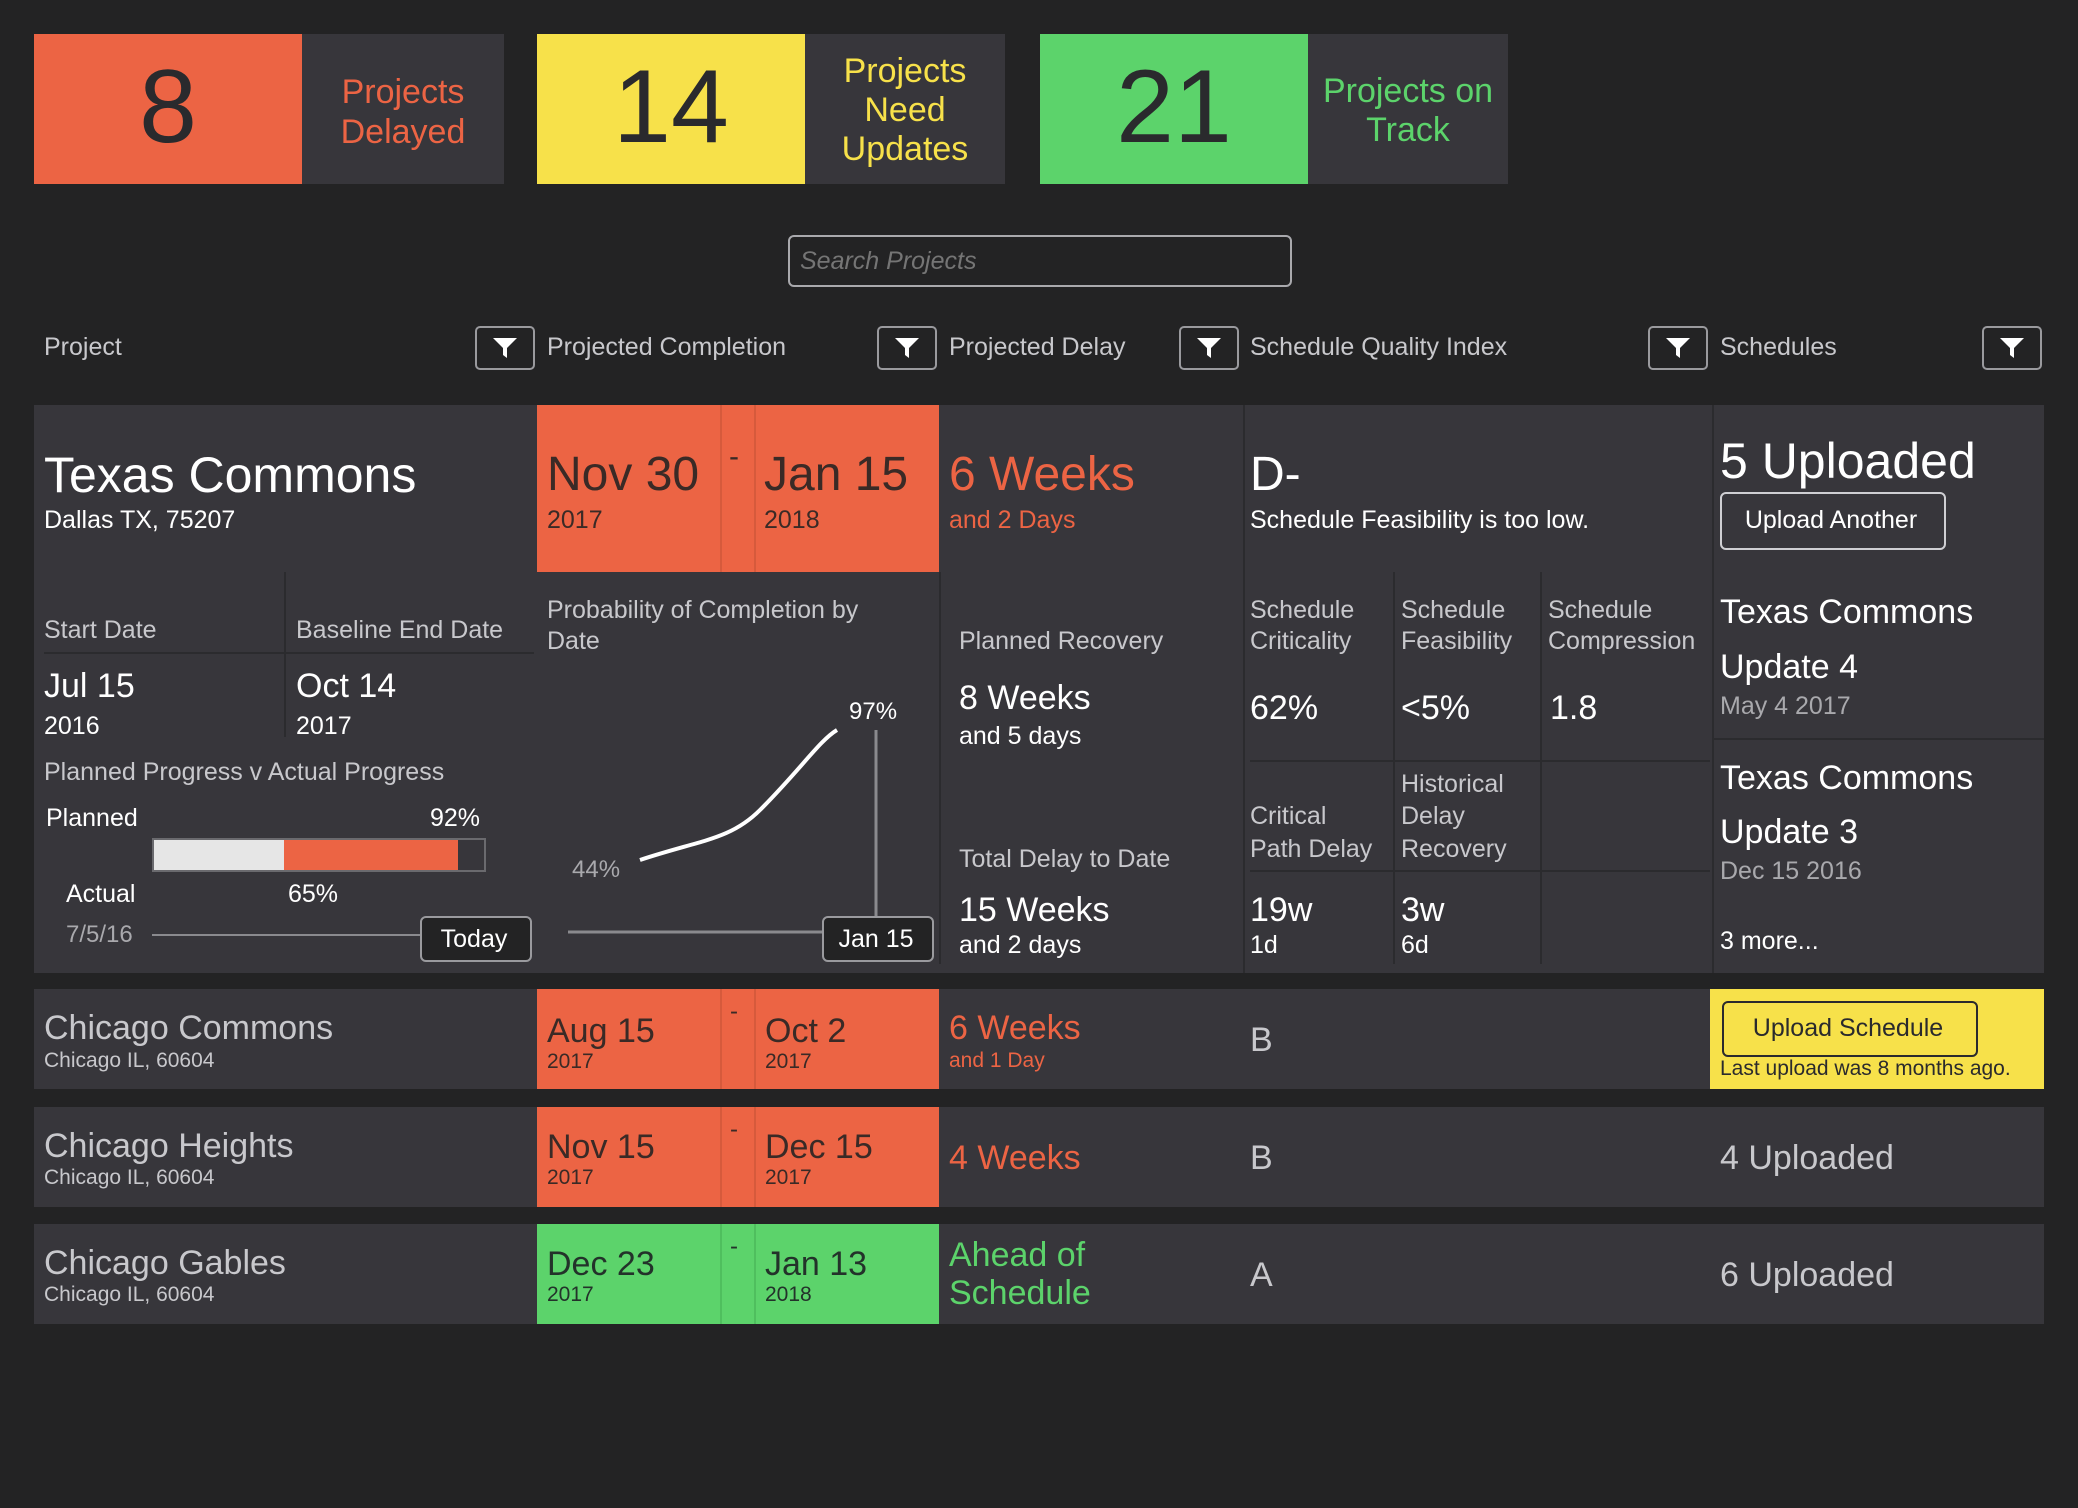  Describe the element at coordinates (169, 1146) in the screenshot. I see `row-project-name: Chicago Heights` at that location.